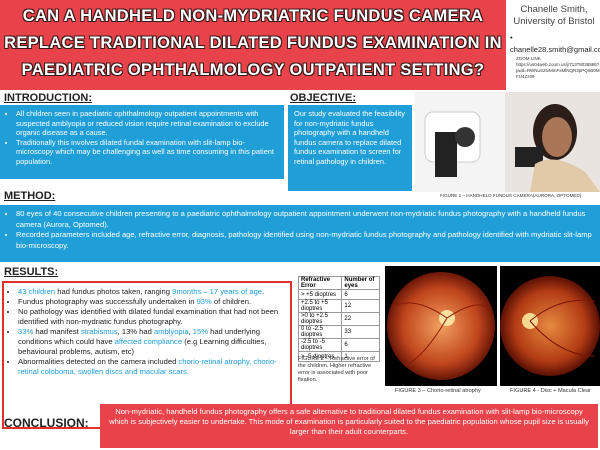  I want to click on highlight: 93%, so click(204, 301).